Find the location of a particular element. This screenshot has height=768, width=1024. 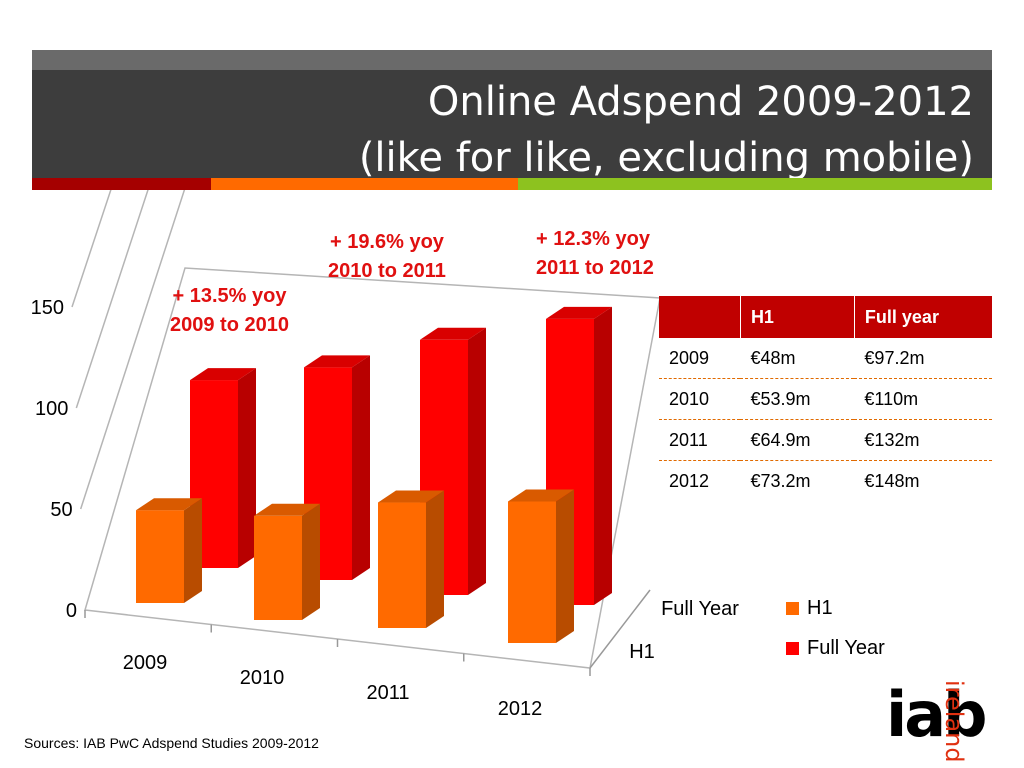

table-row: 2009 €48m €97.2m is located at coordinates (825, 358).